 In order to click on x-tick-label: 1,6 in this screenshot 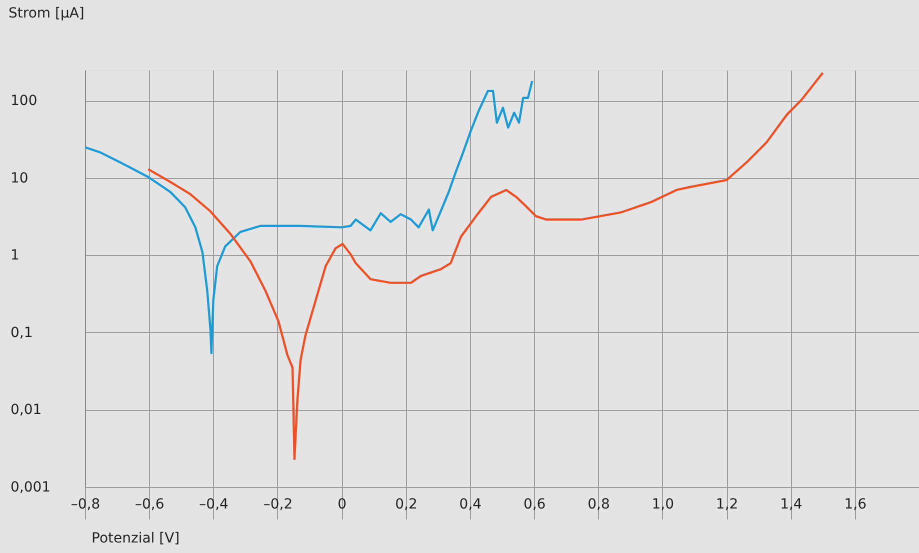, I will do `click(855, 504)`.